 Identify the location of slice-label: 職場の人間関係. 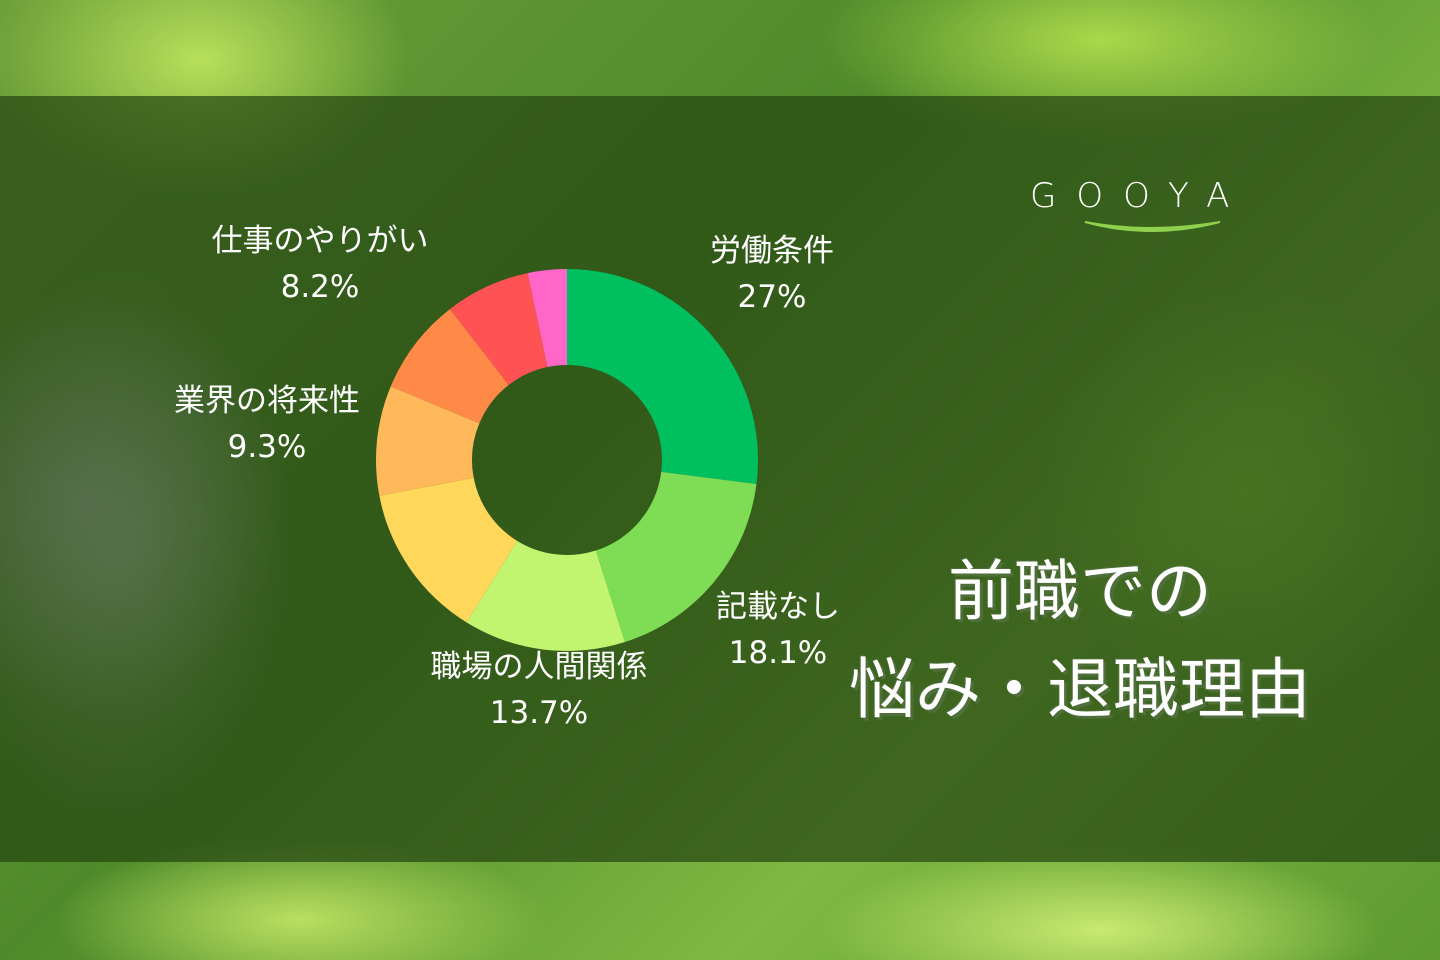
(539, 667).